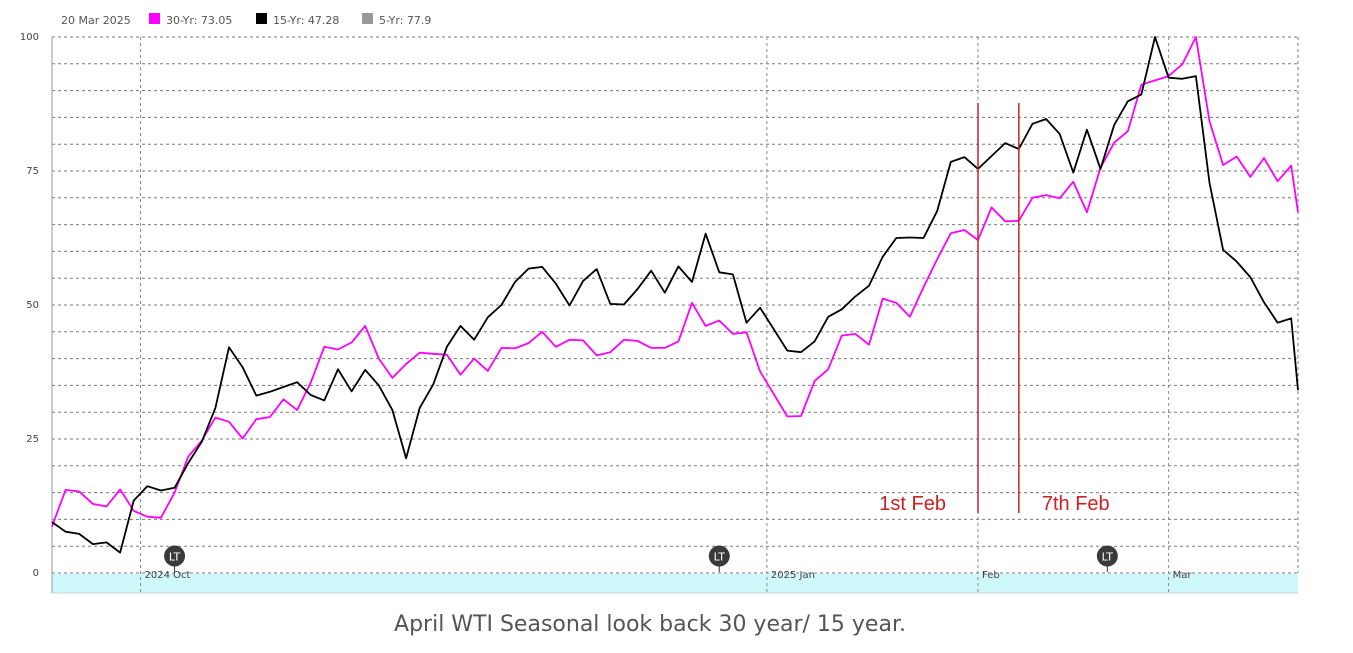  What do you see at coordinates (32, 171) in the screenshot?
I see `y-tick-label: 75` at bounding box center [32, 171].